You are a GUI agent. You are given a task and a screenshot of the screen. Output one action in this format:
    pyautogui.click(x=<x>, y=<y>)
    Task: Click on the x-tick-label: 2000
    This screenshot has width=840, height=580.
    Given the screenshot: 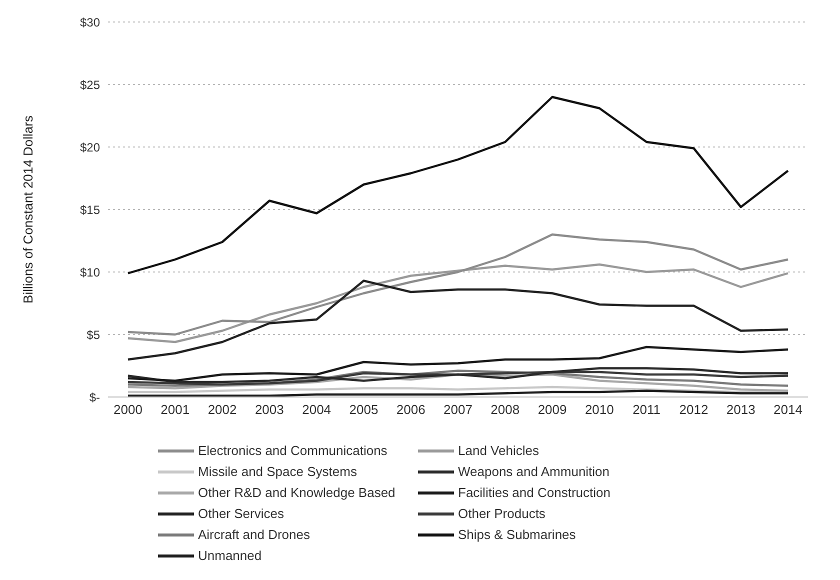 What is the action you would take?
    pyautogui.click(x=128, y=410)
    